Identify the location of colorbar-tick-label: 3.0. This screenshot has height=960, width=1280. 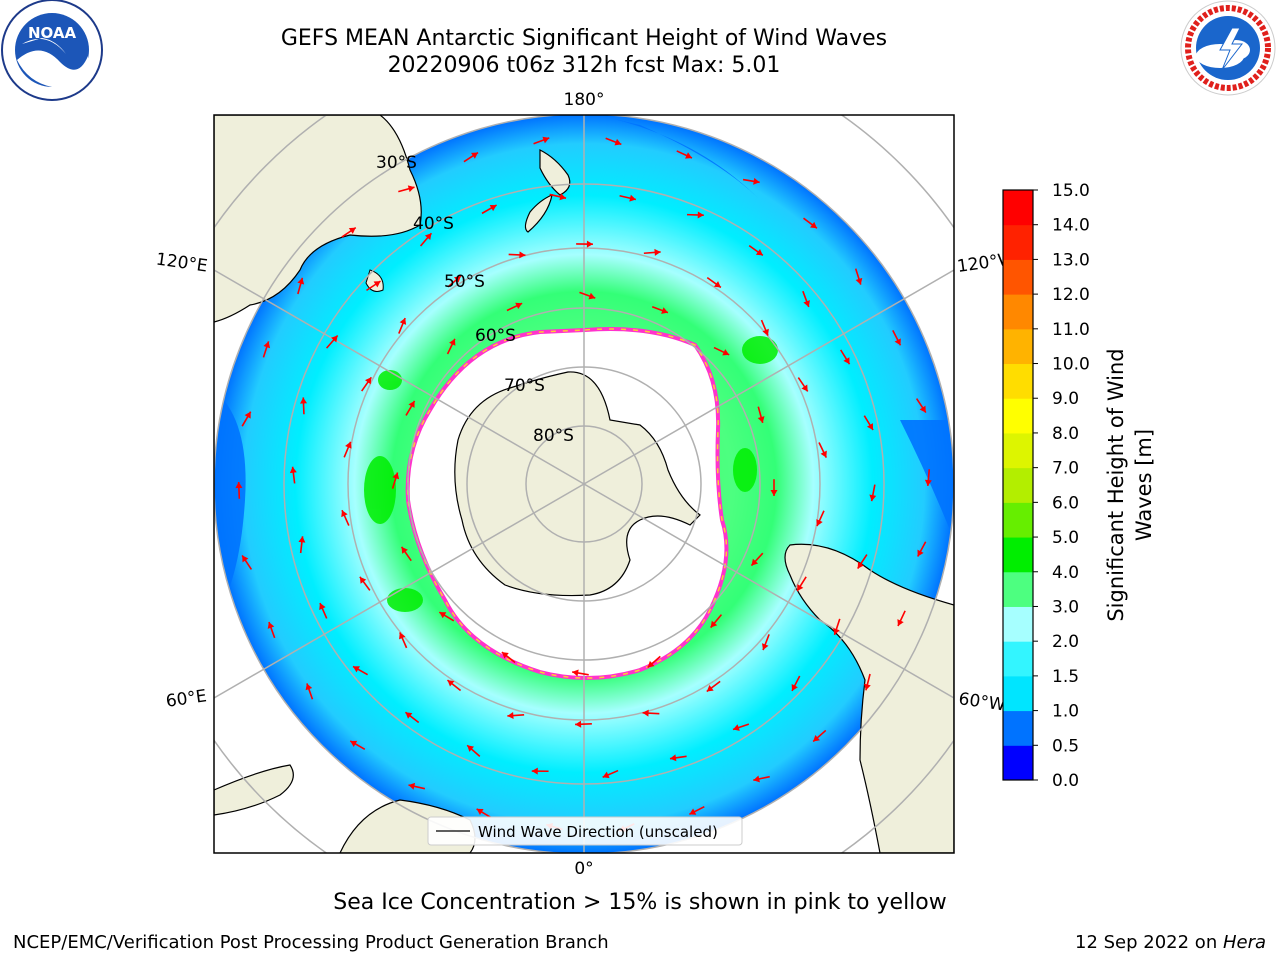
(1065, 607).